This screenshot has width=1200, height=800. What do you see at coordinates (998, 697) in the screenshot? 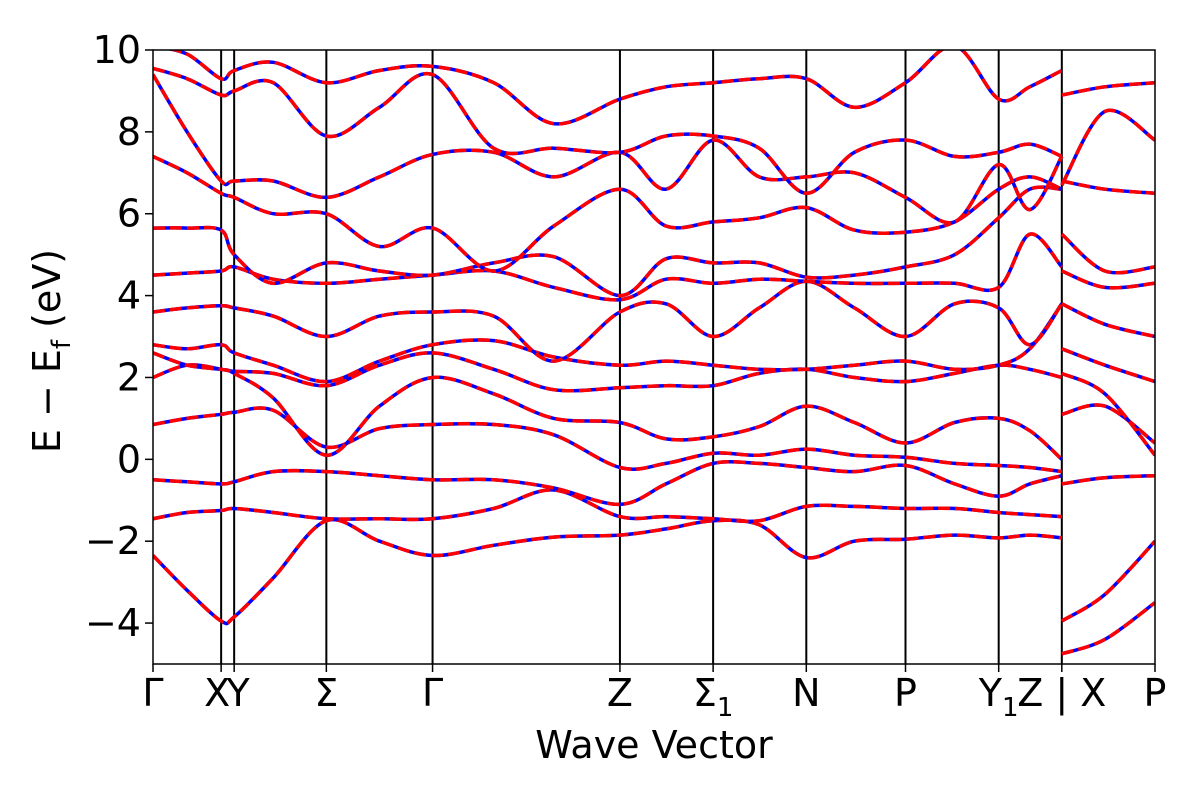
I see `x-tick-label-9: Y1` at bounding box center [998, 697].